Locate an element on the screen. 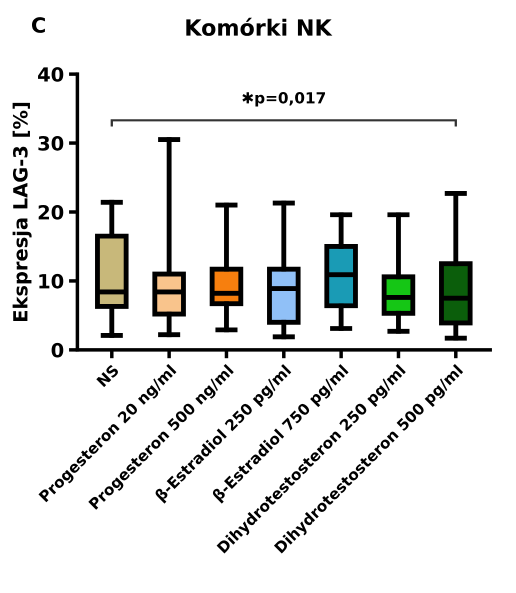 Image resolution: width=516 pixels, height=593 pixels. annotation: ✱p=0,017 is located at coordinates (284, 99).